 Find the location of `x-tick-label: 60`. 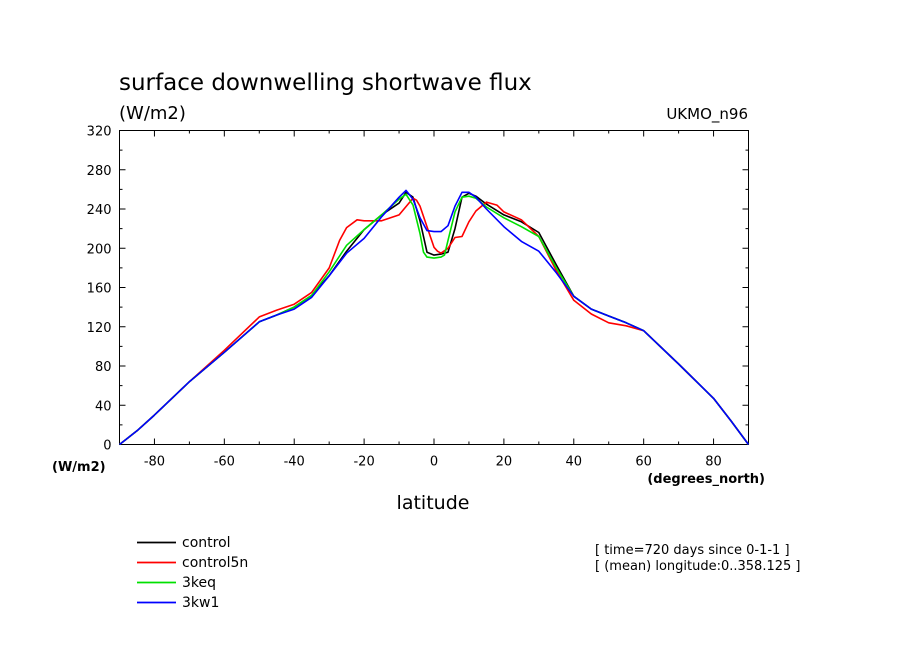

x-tick-label: 60 is located at coordinates (643, 462).